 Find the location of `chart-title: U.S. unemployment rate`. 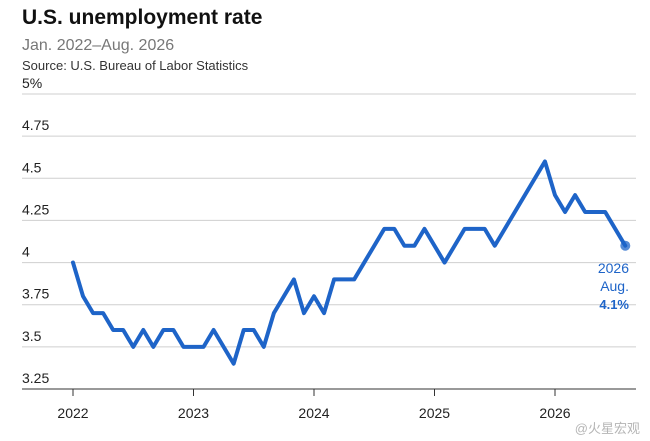

chart-title: U.S. unemployment rate is located at coordinates (142, 17).